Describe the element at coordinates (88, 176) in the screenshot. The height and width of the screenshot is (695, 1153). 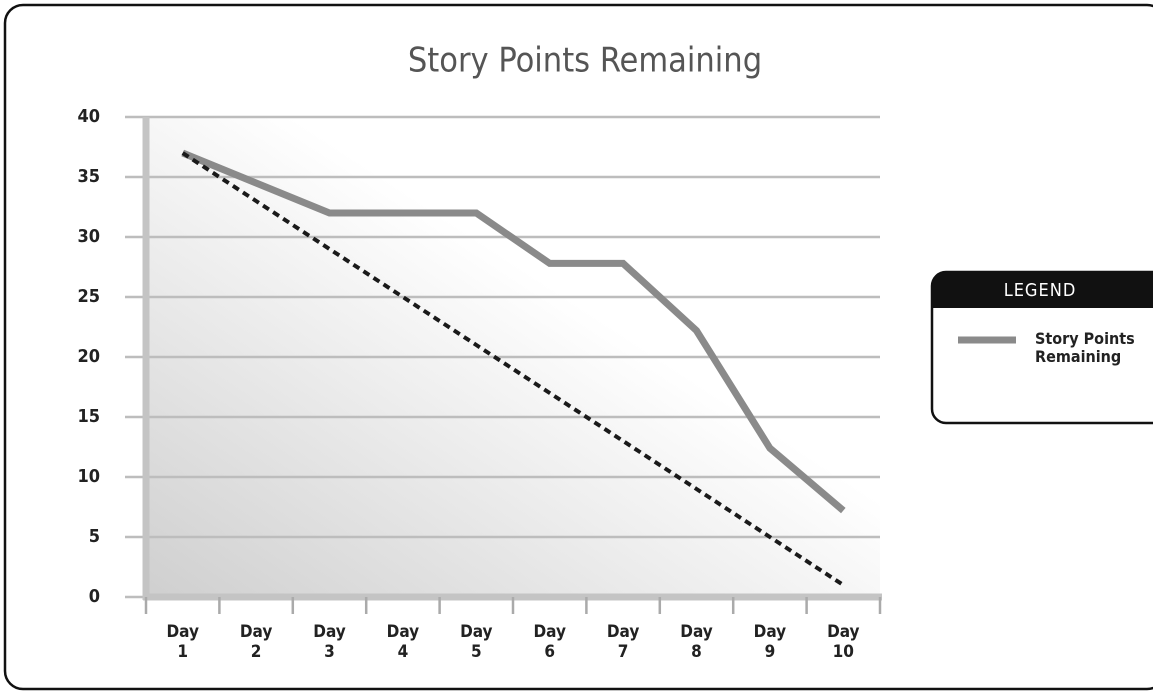
I see `y-tick-label: 35` at that location.